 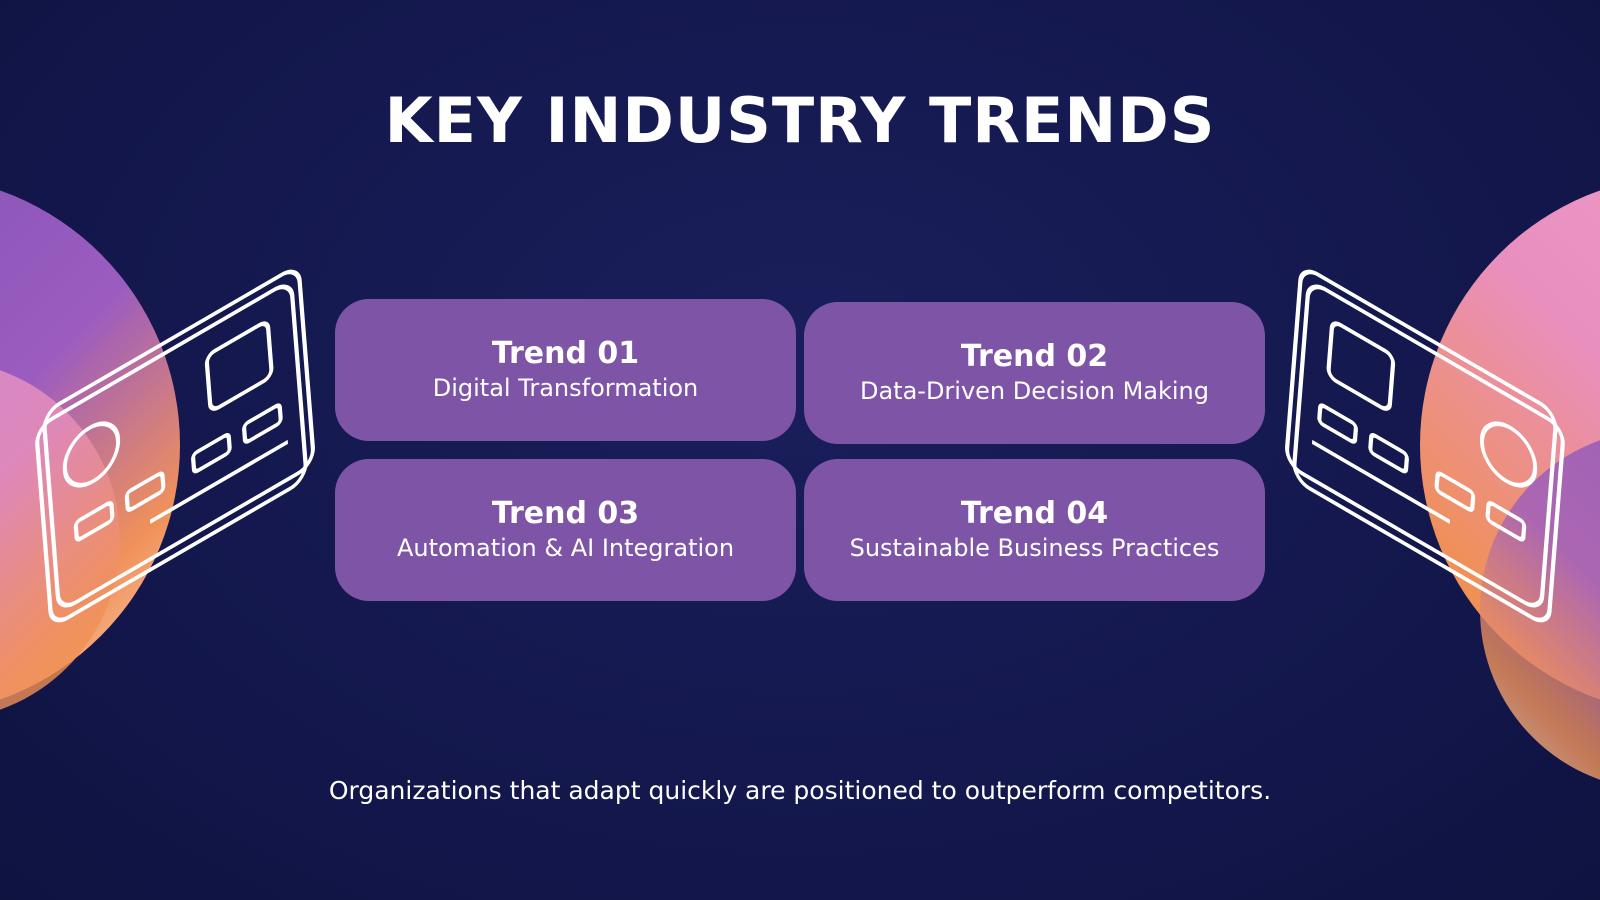 What do you see at coordinates (1034, 513) in the screenshot?
I see `trend-label: Trend 04` at bounding box center [1034, 513].